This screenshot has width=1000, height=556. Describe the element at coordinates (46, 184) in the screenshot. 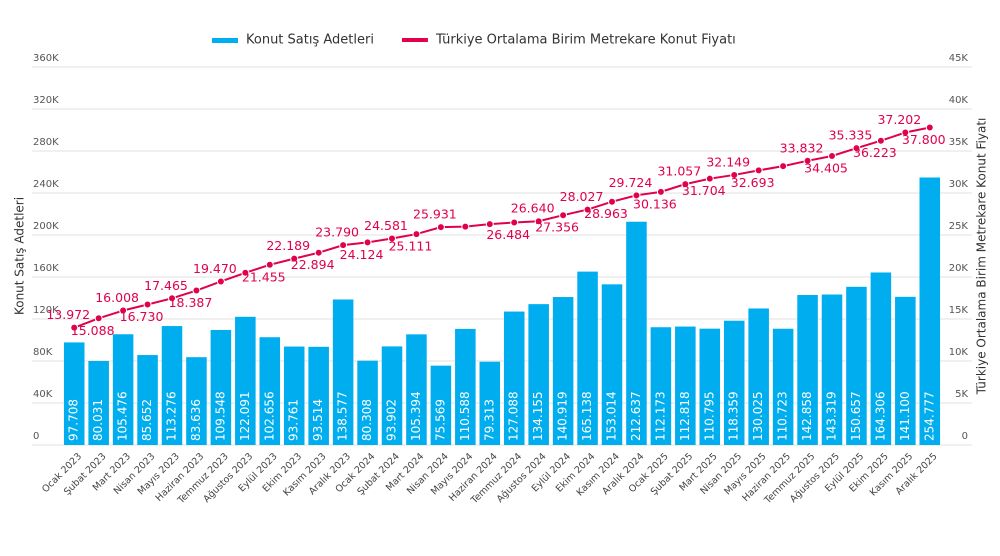

I see `y-tick-label: 240K` at that location.